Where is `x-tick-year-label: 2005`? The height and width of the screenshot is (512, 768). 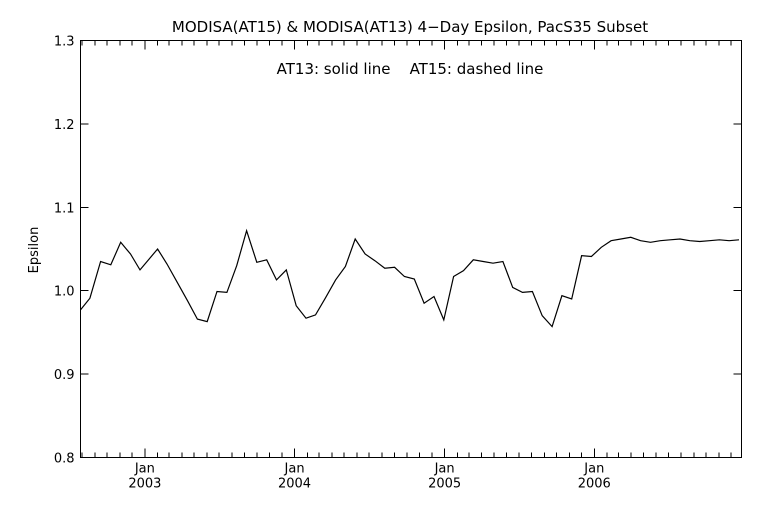
x-tick-year-label: 2005 is located at coordinates (444, 484).